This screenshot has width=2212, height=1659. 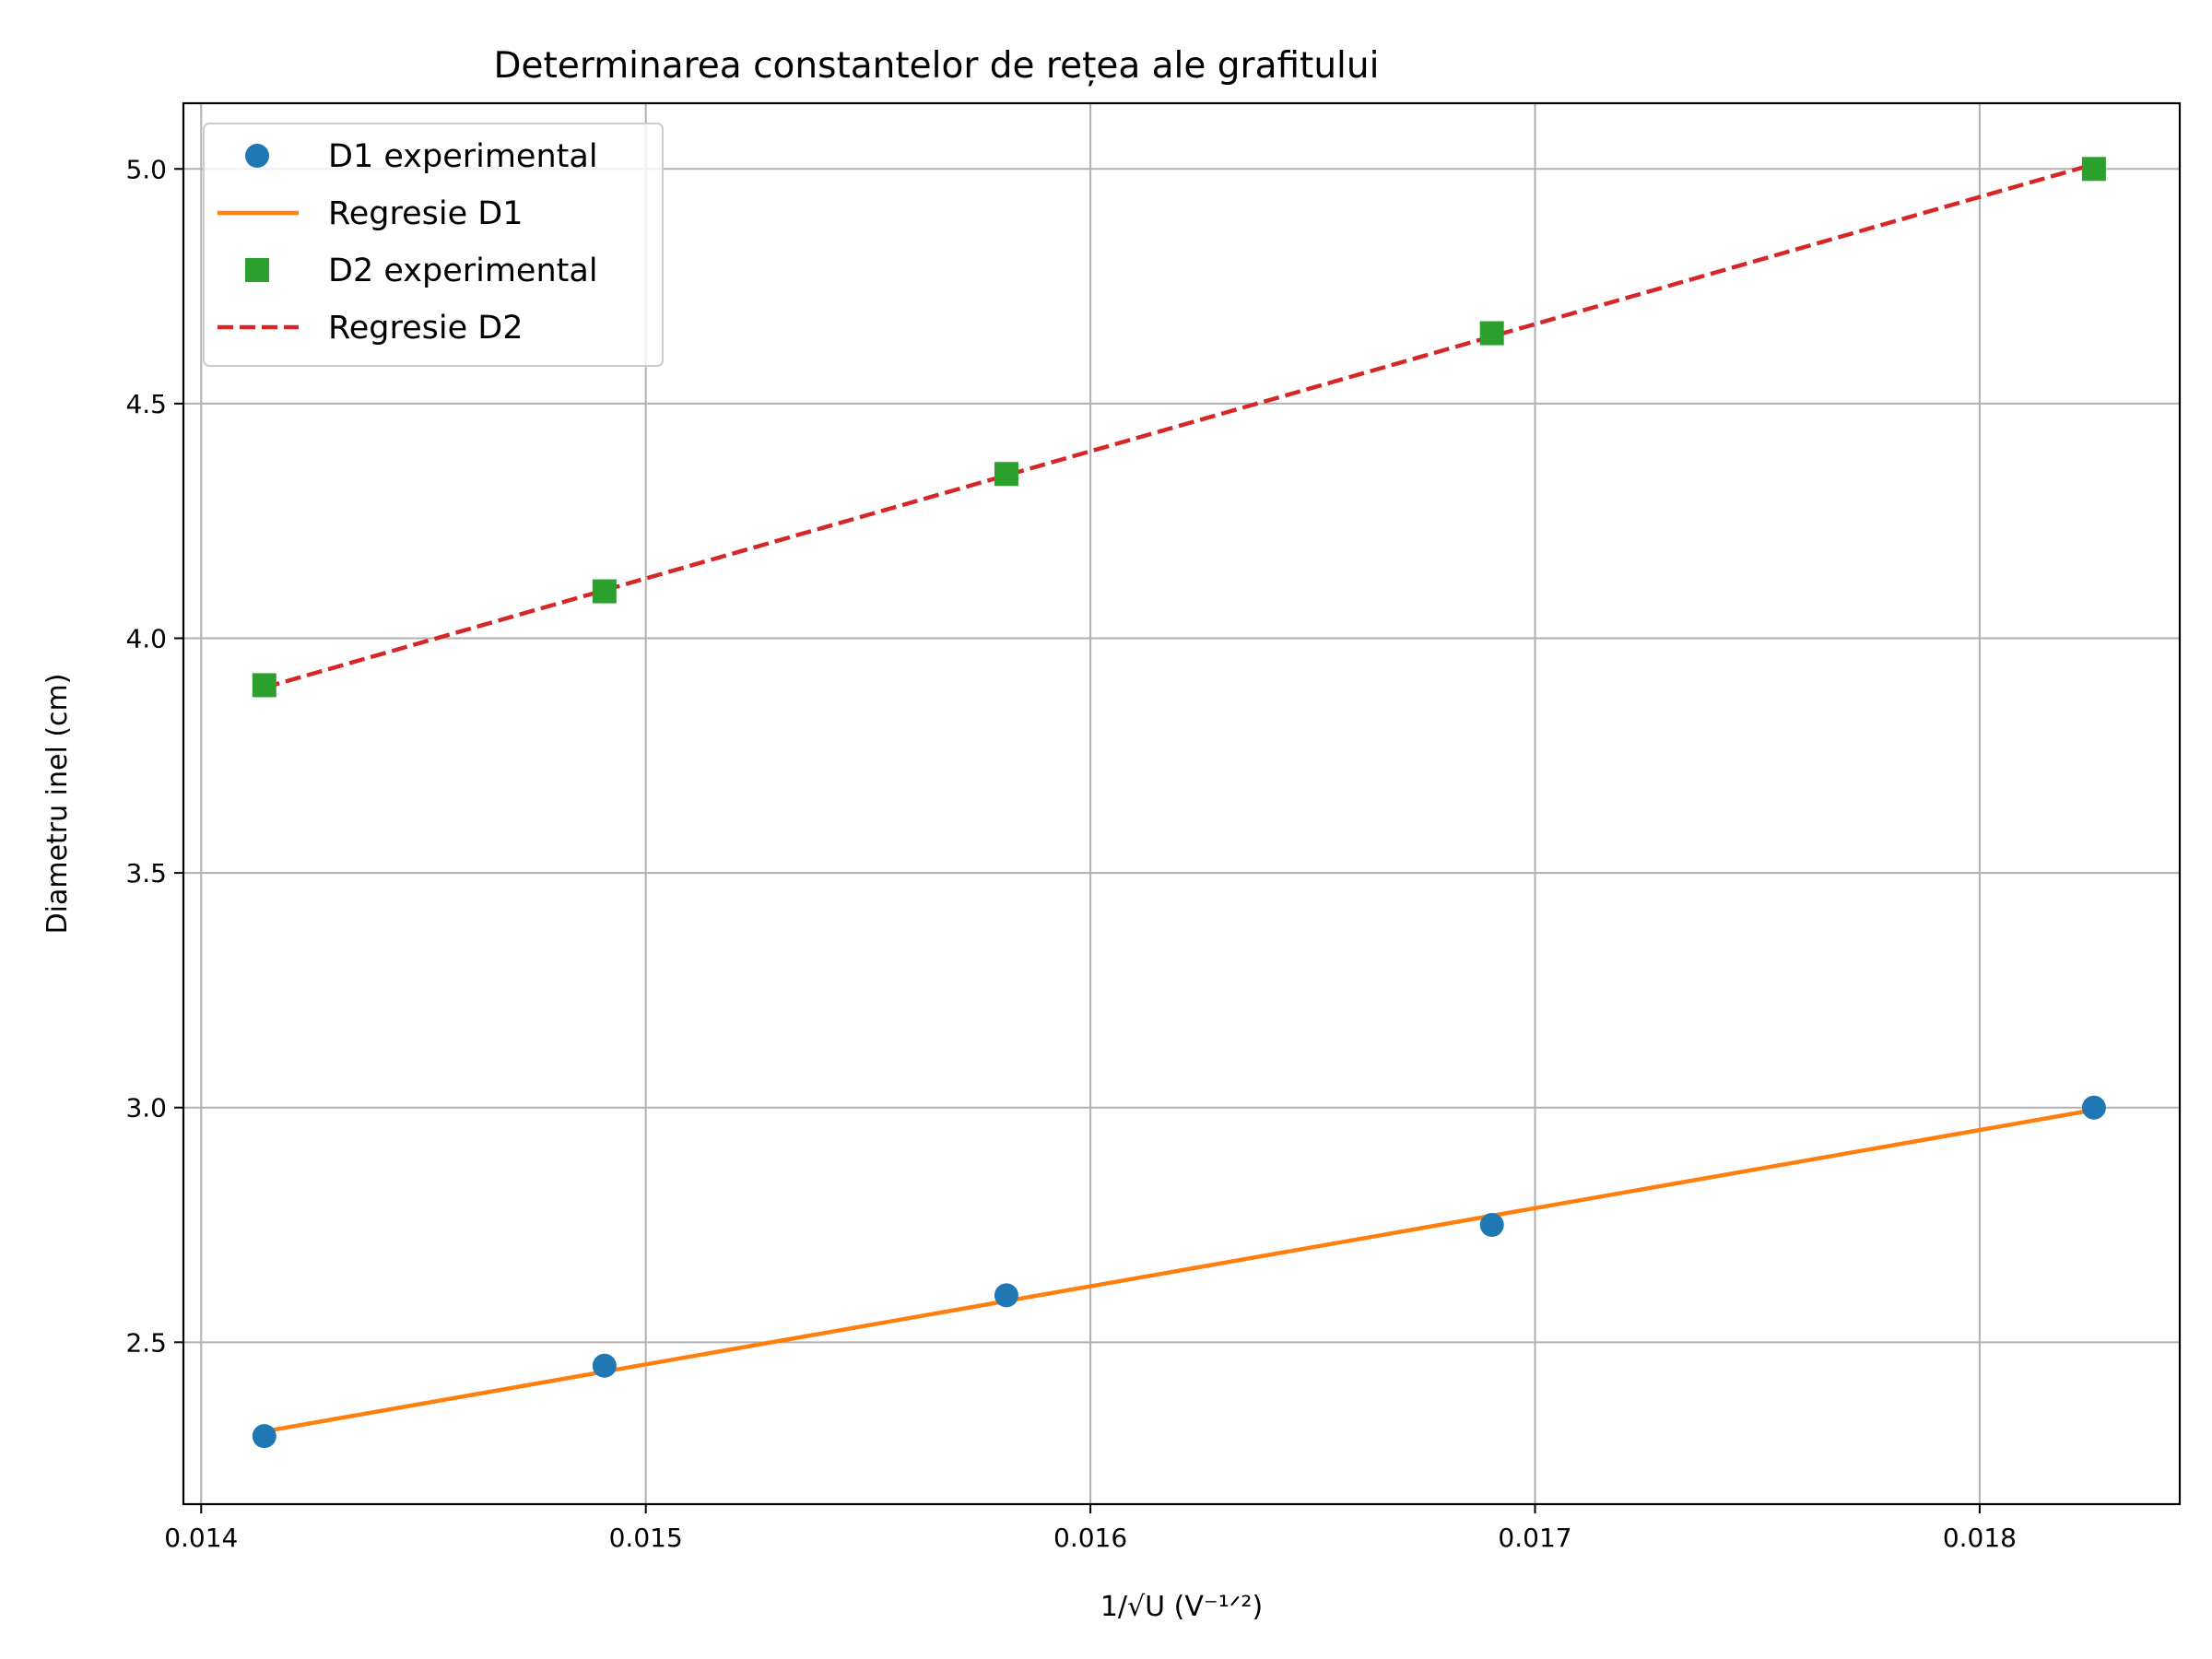 What do you see at coordinates (426, 328) in the screenshot?
I see `legend-label: Regresie D2` at bounding box center [426, 328].